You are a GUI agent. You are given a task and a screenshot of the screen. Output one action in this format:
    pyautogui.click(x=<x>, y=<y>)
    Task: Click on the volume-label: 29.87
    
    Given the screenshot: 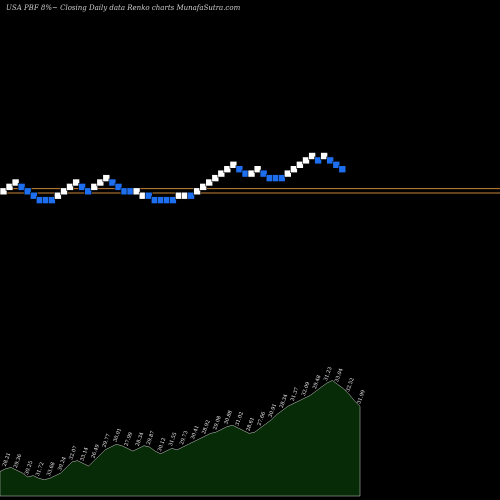 What is the action you would take?
    pyautogui.click(x=151, y=438)
    